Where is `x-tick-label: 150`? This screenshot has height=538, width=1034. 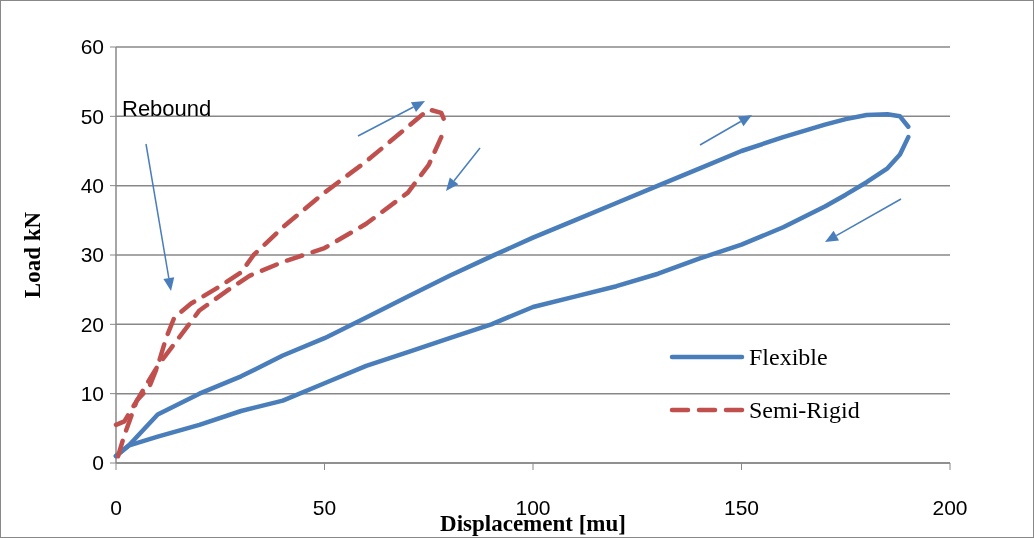 x-tick-label: 150 is located at coordinates (741, 507).